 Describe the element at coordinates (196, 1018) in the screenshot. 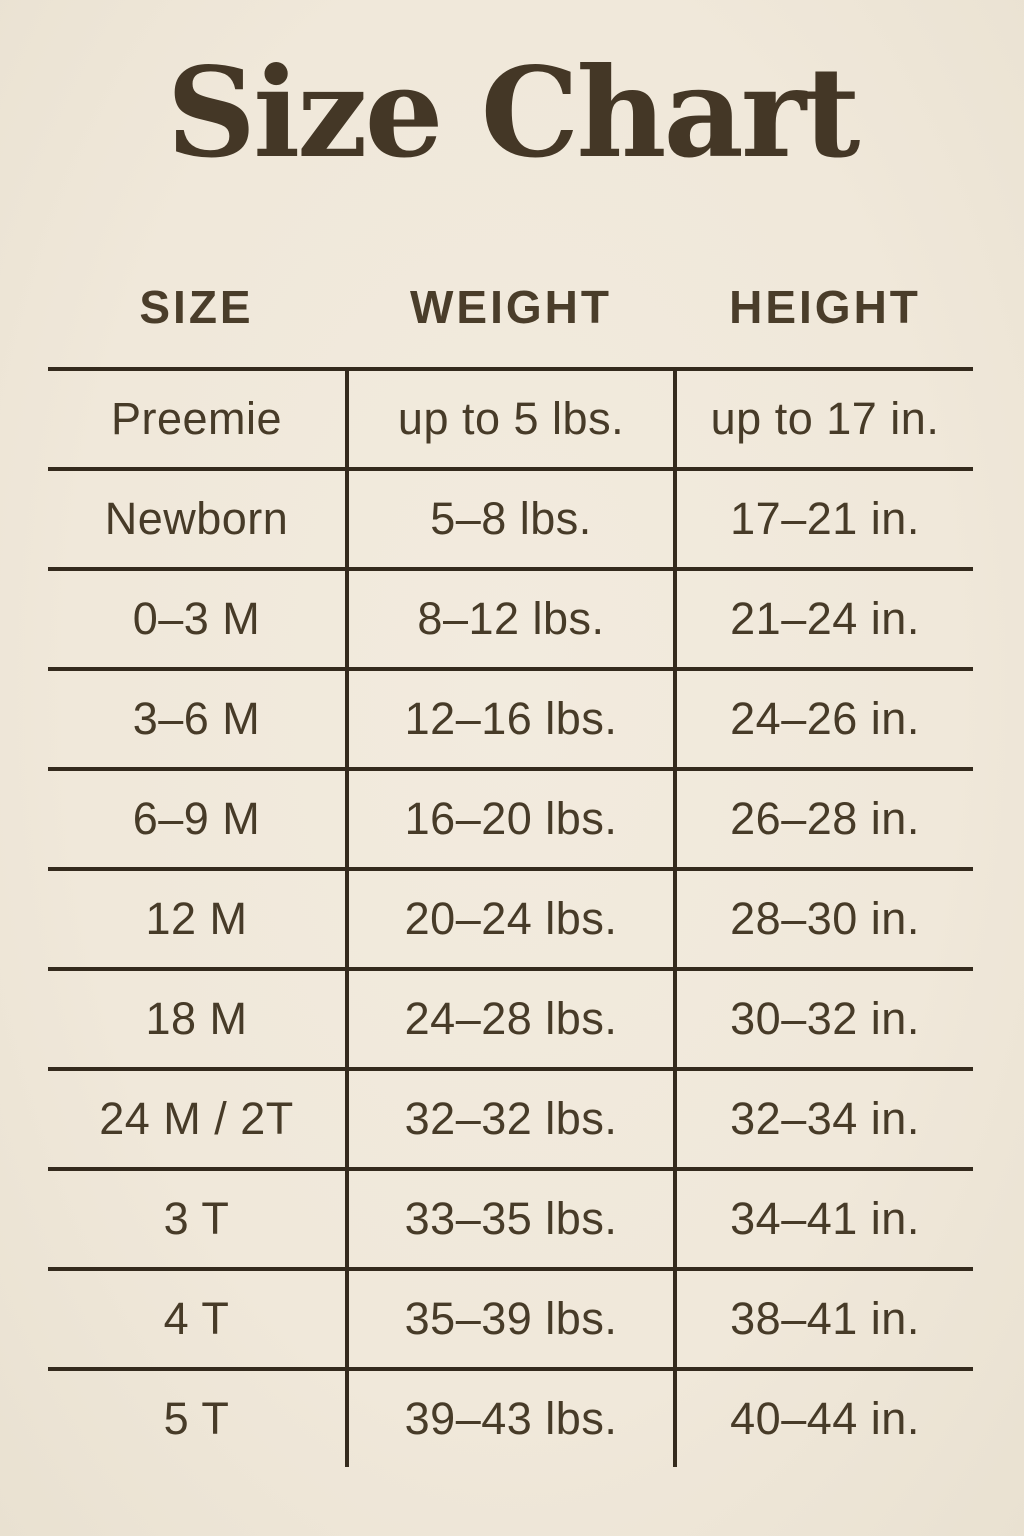

I see `size-cell: 18 M` at that location.